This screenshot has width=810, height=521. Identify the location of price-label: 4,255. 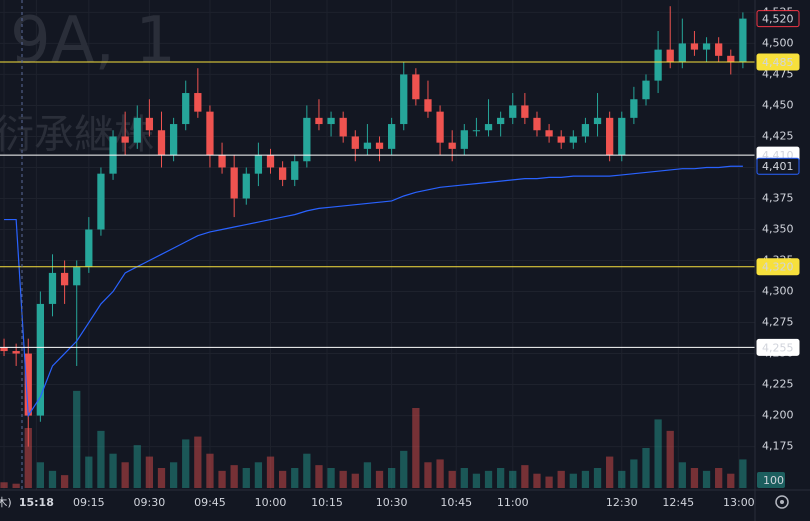
(778, 347).